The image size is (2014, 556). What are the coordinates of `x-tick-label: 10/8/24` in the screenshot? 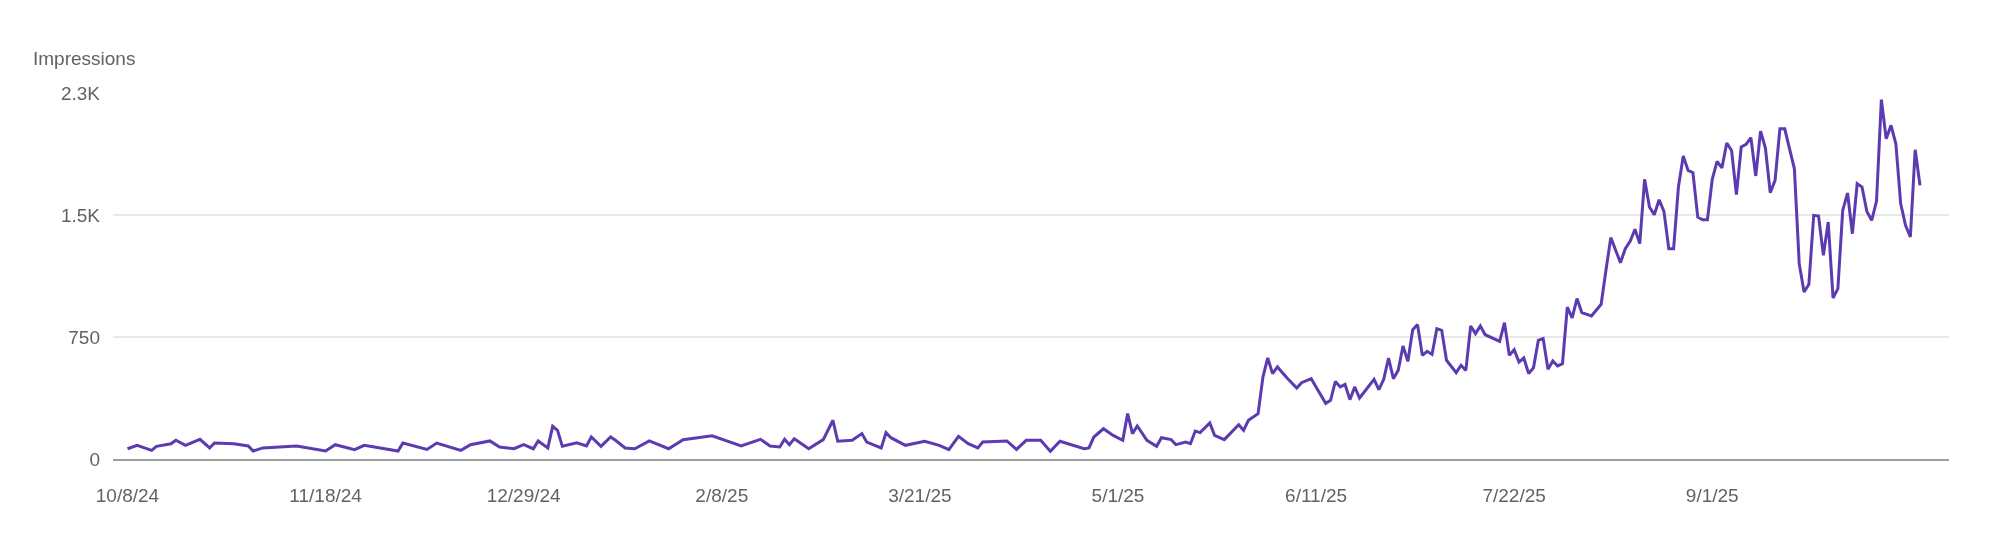 It's located at (127, 495).